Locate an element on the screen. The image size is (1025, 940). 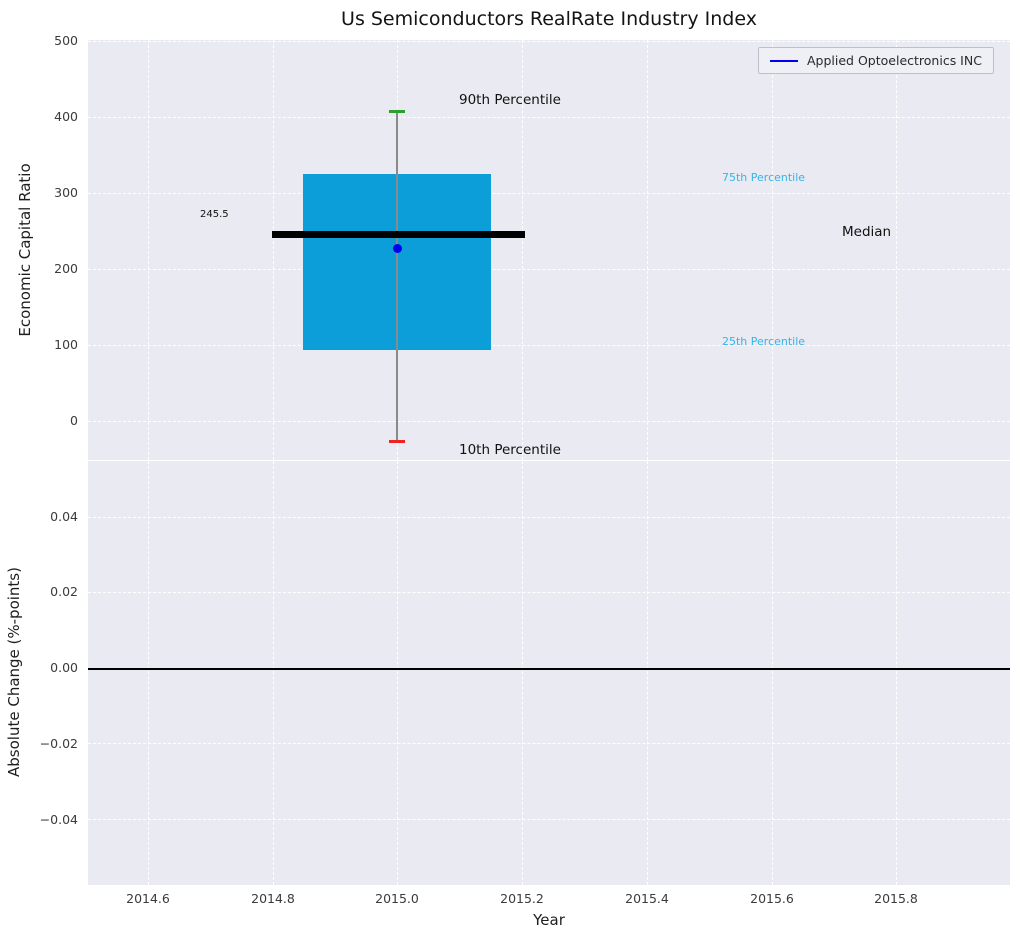
y-tick-label: 0.04 is located at coordinates (64, 516).